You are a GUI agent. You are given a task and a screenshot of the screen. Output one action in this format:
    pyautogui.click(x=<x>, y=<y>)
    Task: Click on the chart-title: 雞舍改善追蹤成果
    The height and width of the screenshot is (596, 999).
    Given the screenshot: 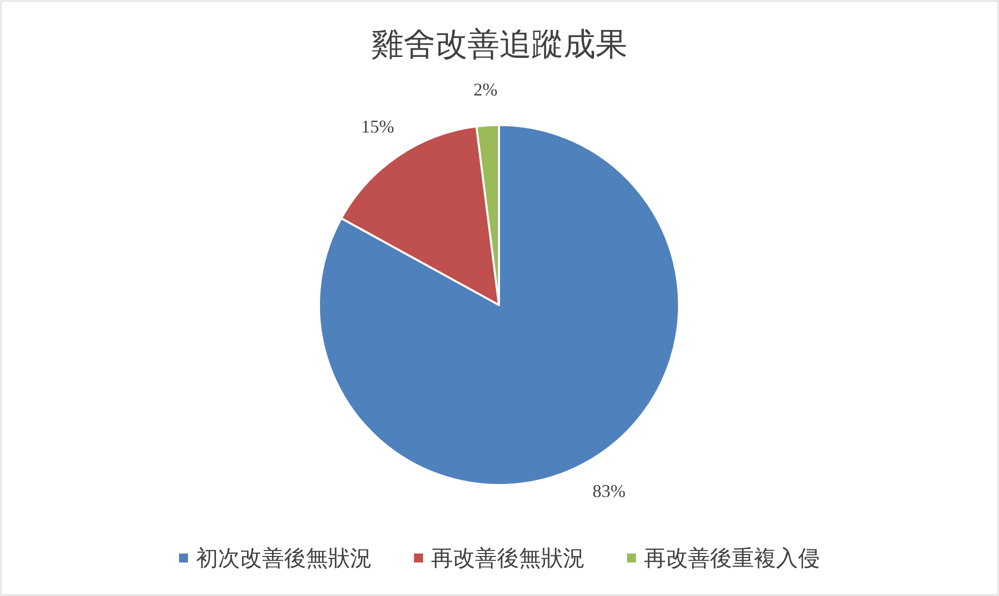 What is the action you would take?
    pyautogui.click(x=500, y=44)
    